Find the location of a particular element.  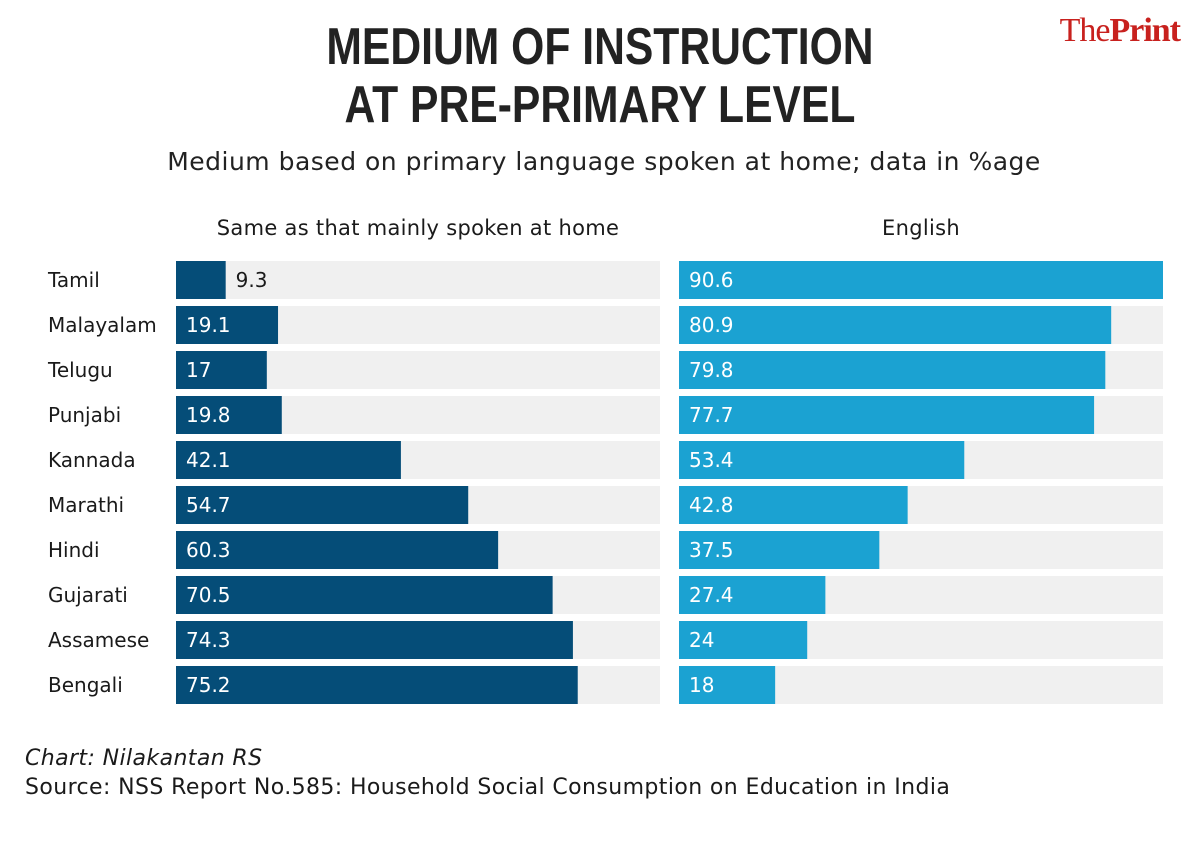

chart-title-line-2: AT PRE-PRIMARY LEVEL is located at coordinates (600, 105).